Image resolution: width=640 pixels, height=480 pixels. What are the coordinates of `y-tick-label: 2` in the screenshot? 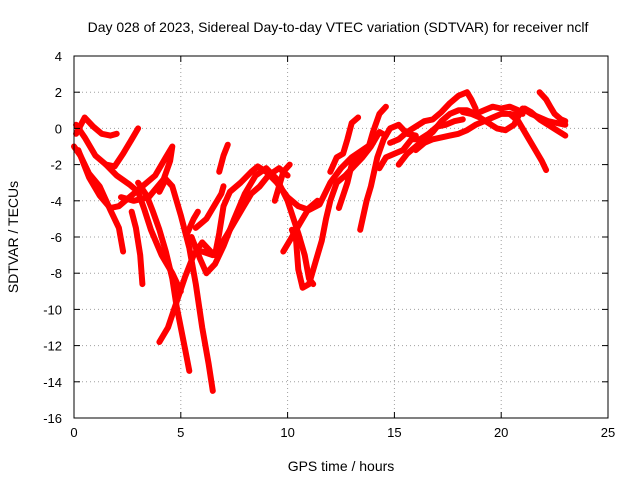 It's located at (58, 92).